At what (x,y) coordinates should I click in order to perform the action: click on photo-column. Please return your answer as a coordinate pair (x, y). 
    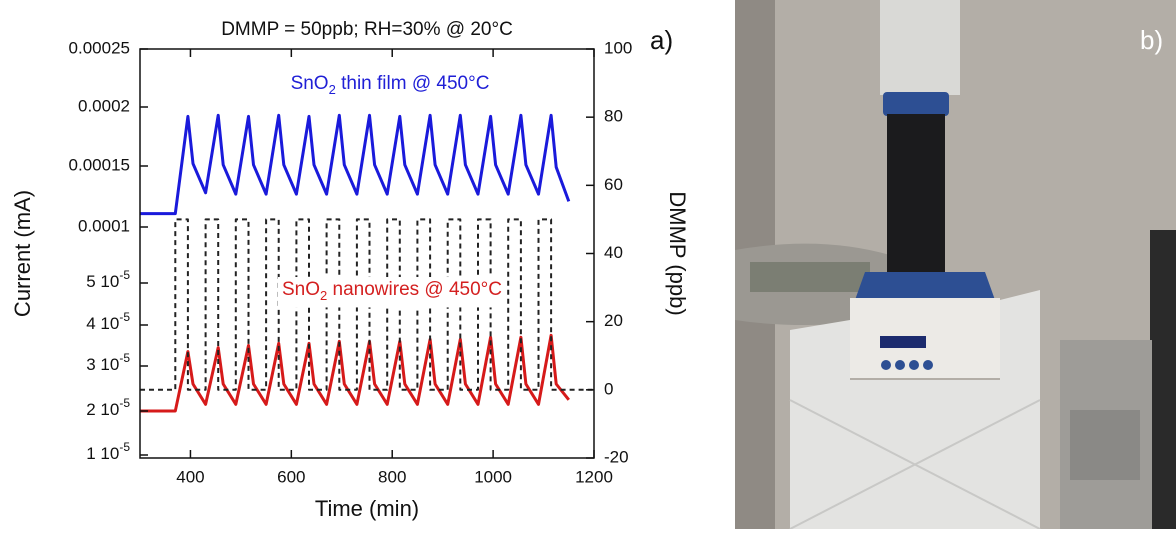
    Looking at the image, I should click on (920, 47).